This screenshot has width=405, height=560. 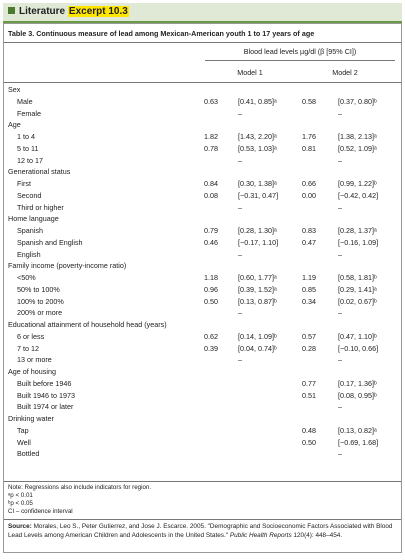 I want to click on cell: [0.52, 1.09]ᵃ, so click(x=357, y=148).